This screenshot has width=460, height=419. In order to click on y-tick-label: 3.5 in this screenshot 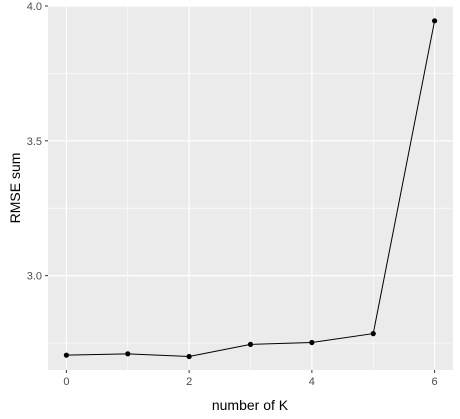, I will do `click(34, 142)`.